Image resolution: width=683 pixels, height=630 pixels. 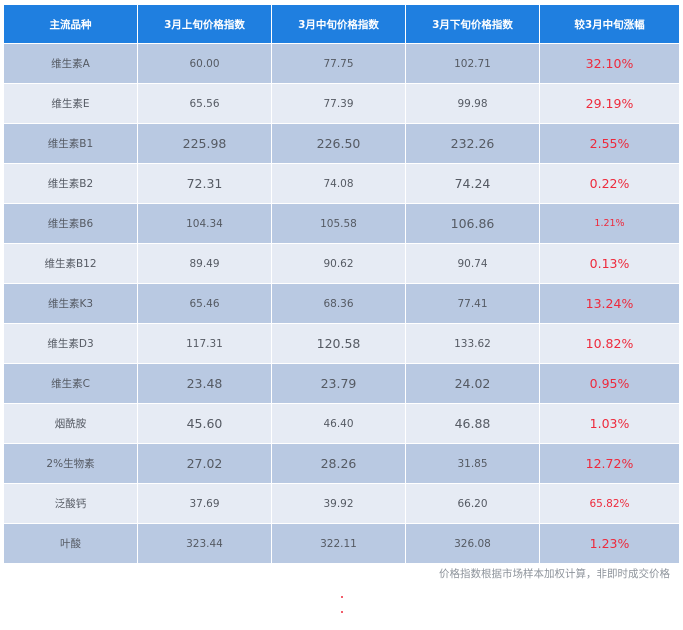 I want to click on early-march-cell: 37.69, so click(x=204, y=503).